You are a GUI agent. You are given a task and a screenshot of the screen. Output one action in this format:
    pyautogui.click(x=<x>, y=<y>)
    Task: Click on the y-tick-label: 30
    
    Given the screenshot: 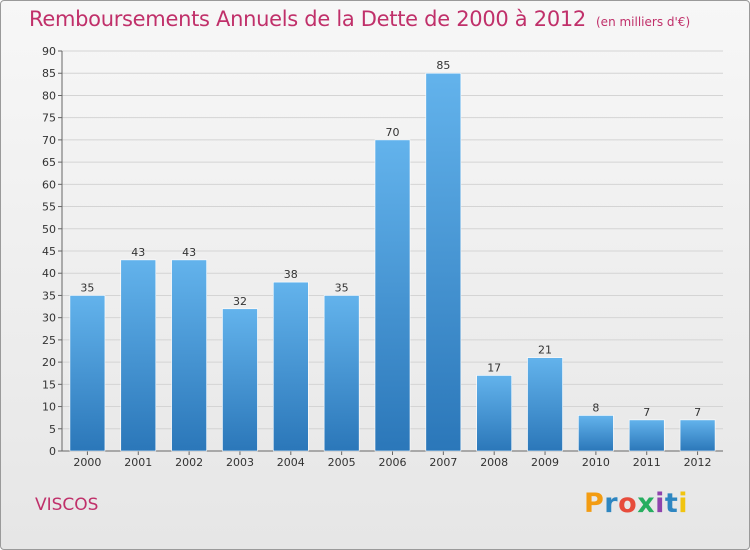 What is the action you would take?
    pyautogui.click(x=49, y=318)
    